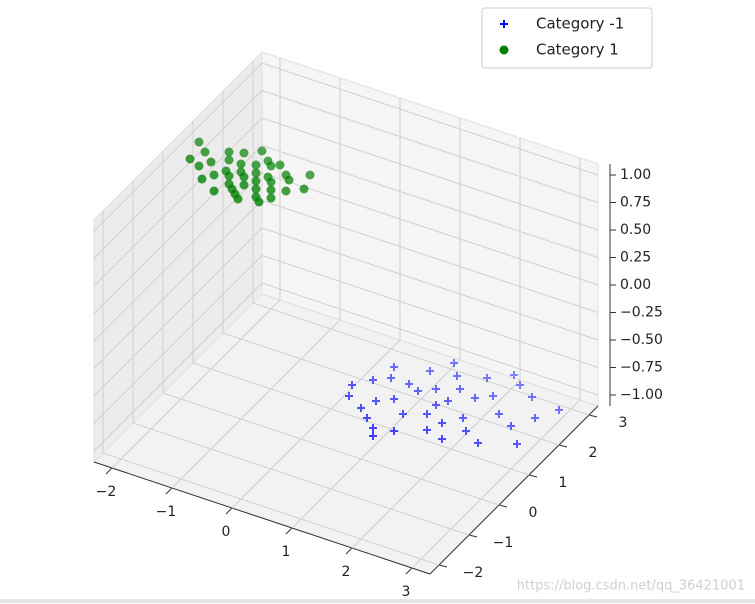  What do you see at coordinates (635, 230) in the screenshot?
I see `z-tick-label: 0.50` at bounding box center [635, 230].